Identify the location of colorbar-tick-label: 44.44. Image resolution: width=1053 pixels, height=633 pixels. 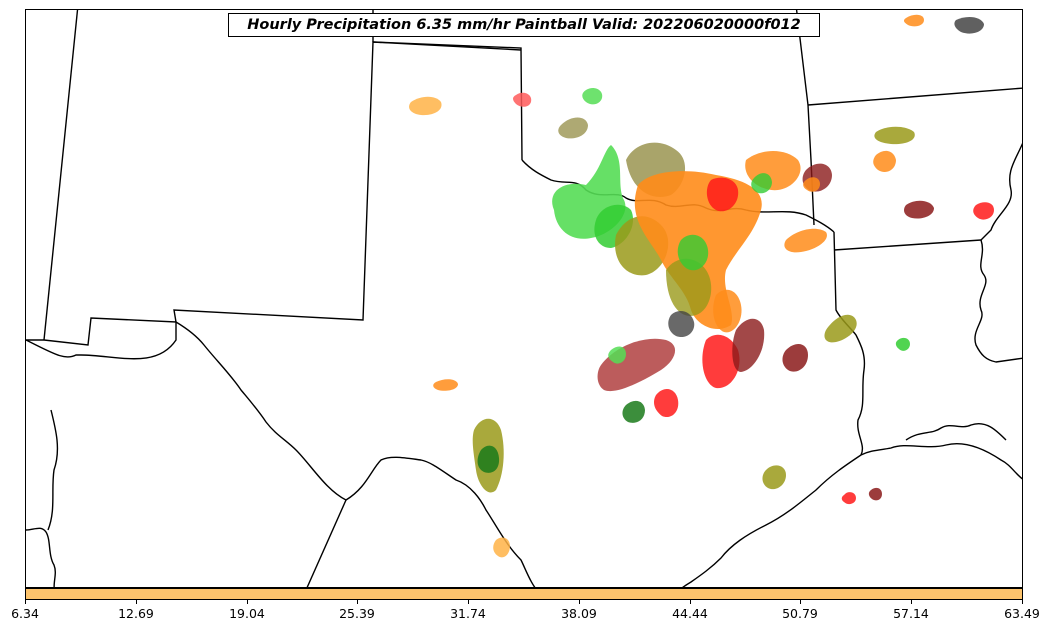
(690, 613).